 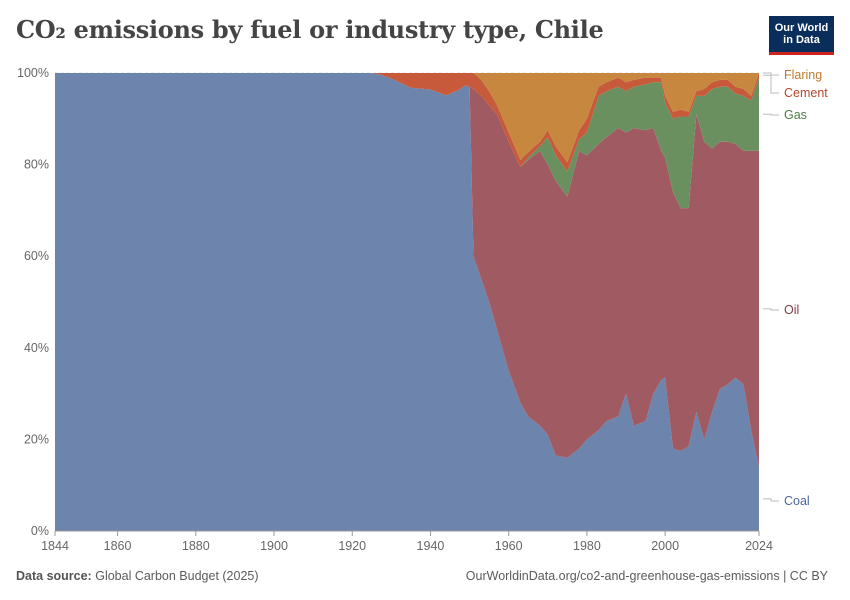 What do you see at coordinates (791, 310) in the screenshot?
I see `series-label-oil: Oil` at bounding box center [791, 310].